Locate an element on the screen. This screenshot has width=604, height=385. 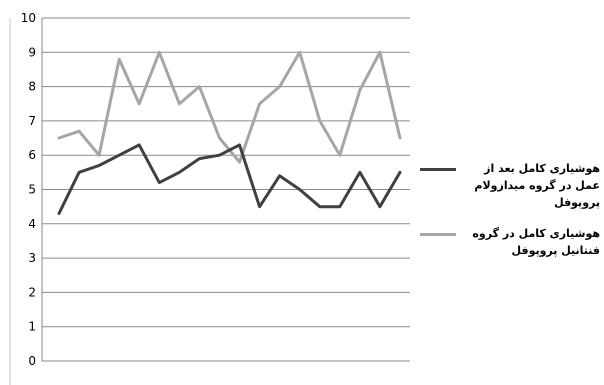
y-tick-label-9: 9 is located at coordinates (32, 52).